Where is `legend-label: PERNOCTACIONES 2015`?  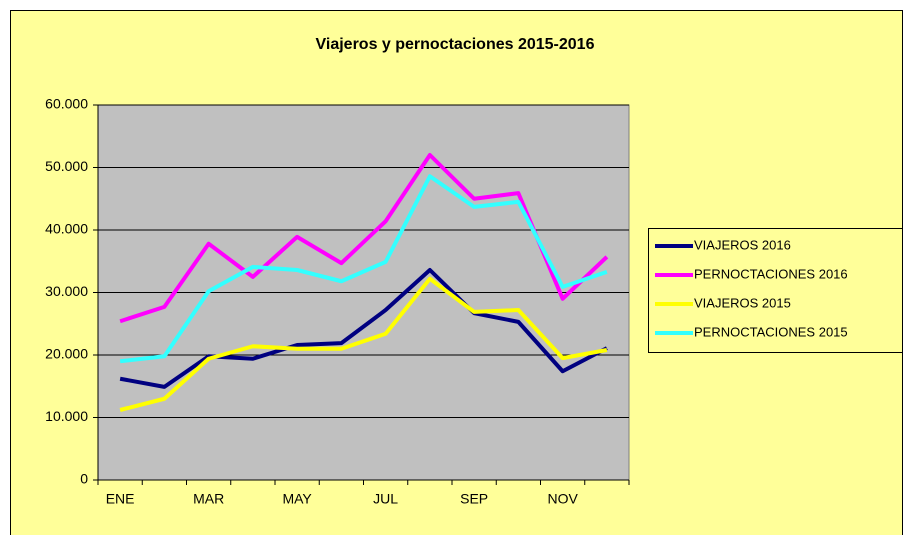 legend-label: PERNOCTACIONES 2015 is located at coordinates (771, 331).